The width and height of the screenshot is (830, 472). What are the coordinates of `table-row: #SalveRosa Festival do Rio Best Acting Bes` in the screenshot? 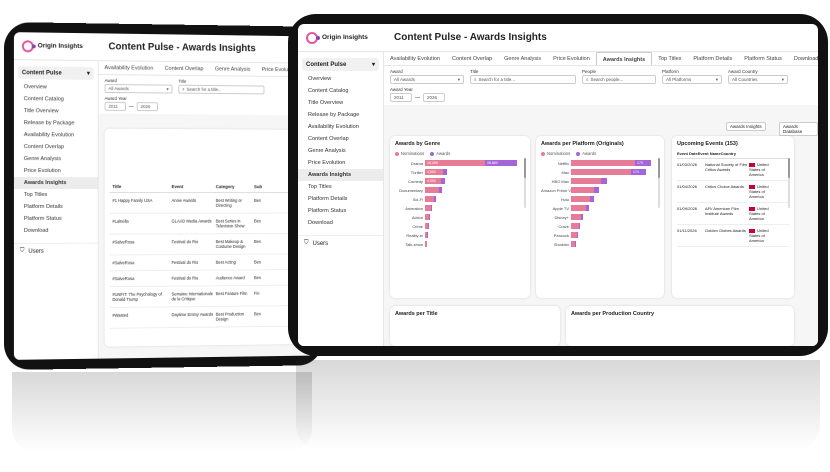 It's located at (211, 263).